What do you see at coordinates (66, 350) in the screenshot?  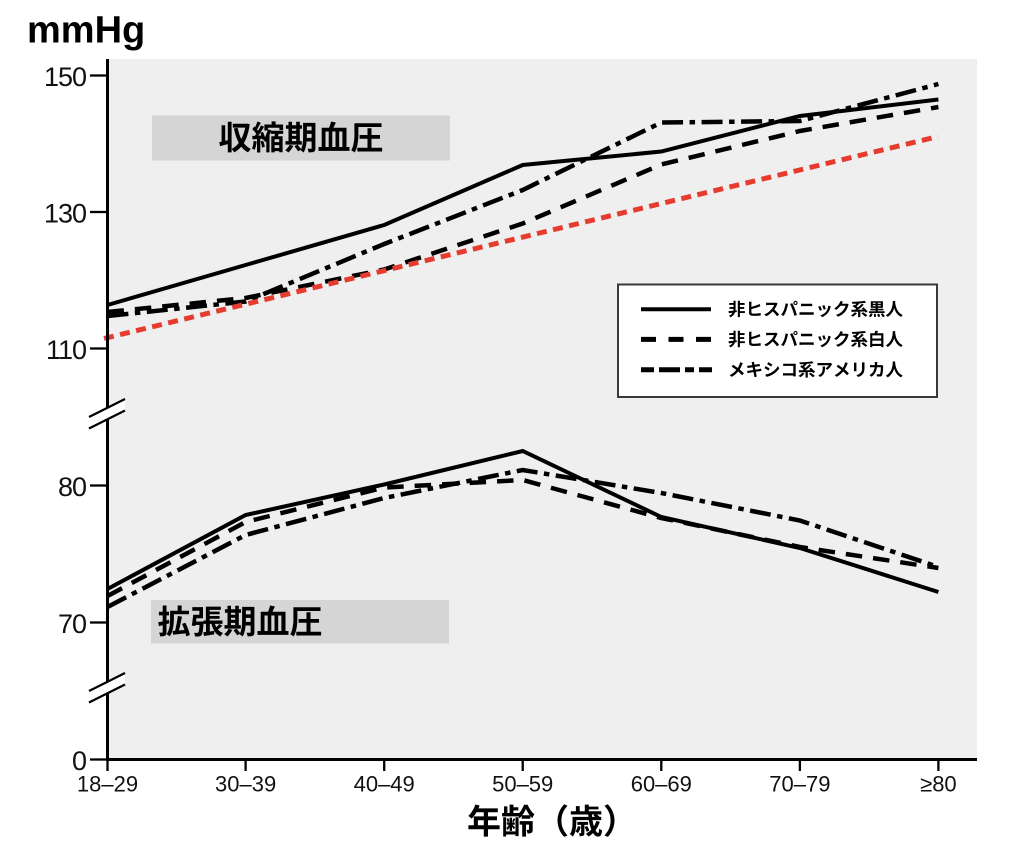 I see `svg-text: 110` at bounding box center [66, 350].